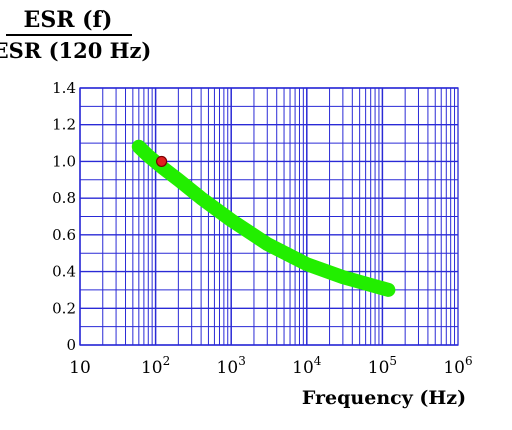  Describe the element at coordinates (384, 398) in the screenshot. I see `x-axis-label: Frequency (Hz)` at that location.